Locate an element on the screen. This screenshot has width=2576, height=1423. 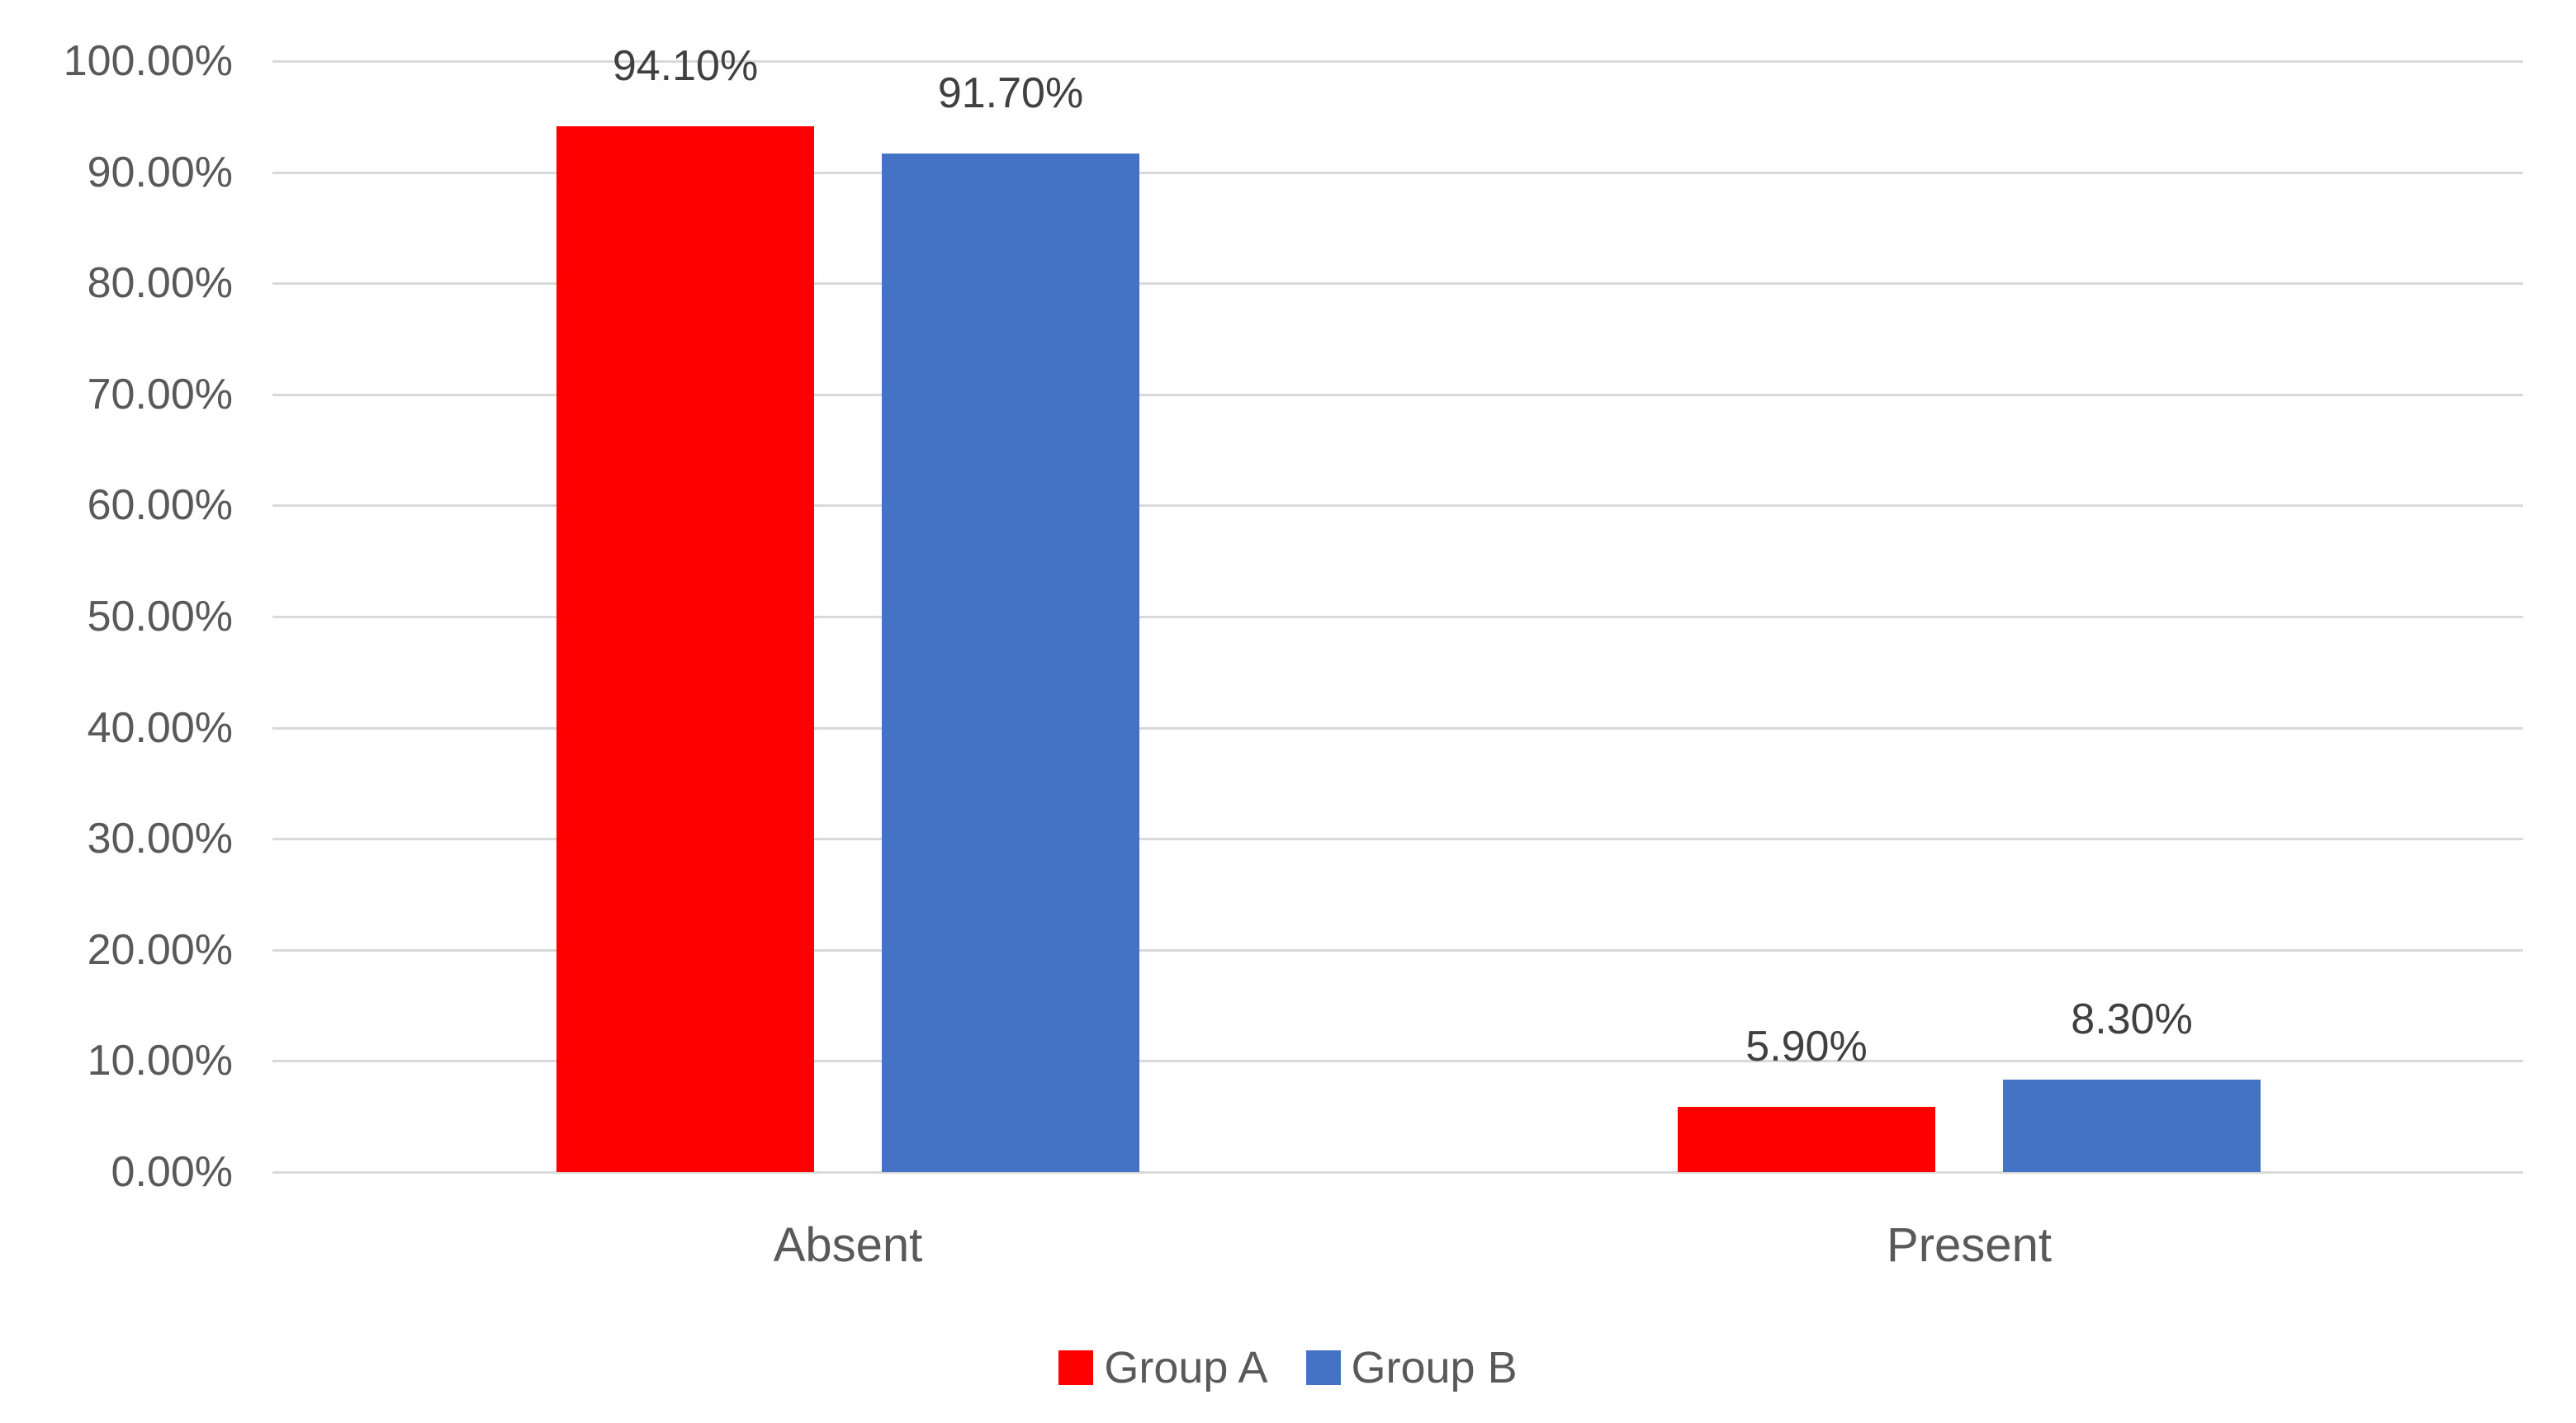
data-label-present-group-a: 5.90% is located at coordinates (1806, 1046).